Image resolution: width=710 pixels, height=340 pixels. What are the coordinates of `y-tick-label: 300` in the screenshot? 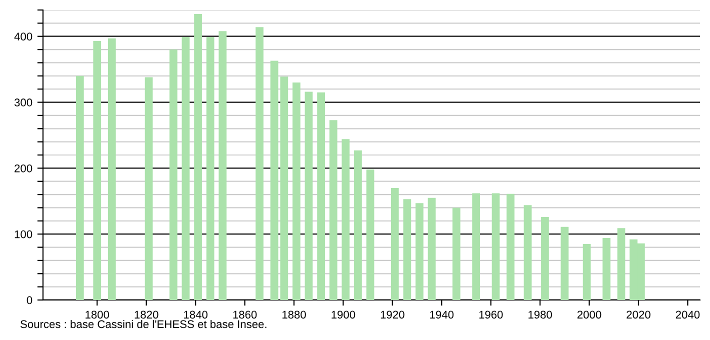 It's located at (23, 102).